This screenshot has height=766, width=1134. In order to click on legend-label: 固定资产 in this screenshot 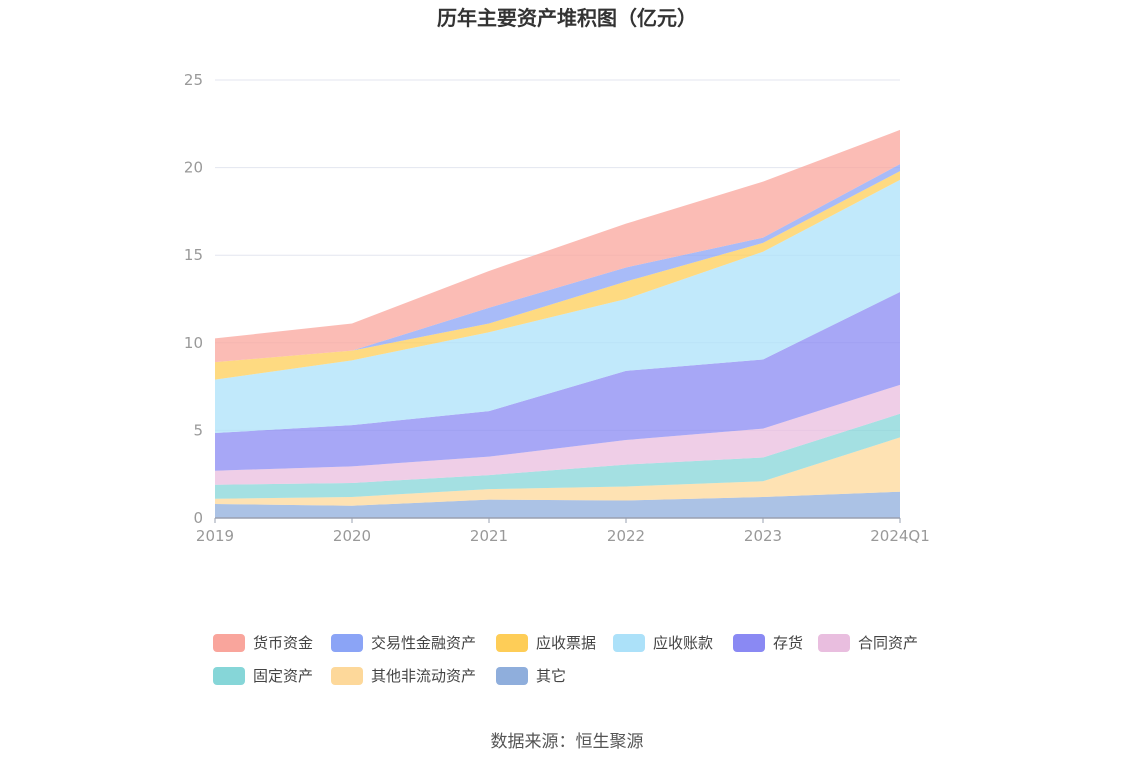, I will do `click(283, 676)`.